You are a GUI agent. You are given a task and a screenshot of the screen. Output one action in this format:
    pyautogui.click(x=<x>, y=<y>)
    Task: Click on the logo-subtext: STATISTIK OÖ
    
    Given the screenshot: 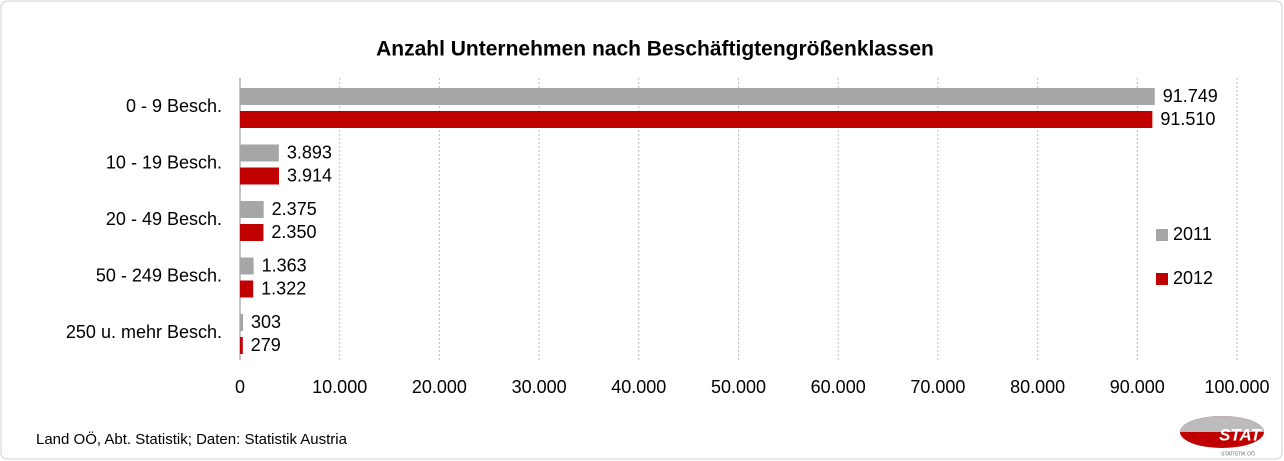 What is the action you would take?
    pyautogui.click(x=1238, y=453)
    